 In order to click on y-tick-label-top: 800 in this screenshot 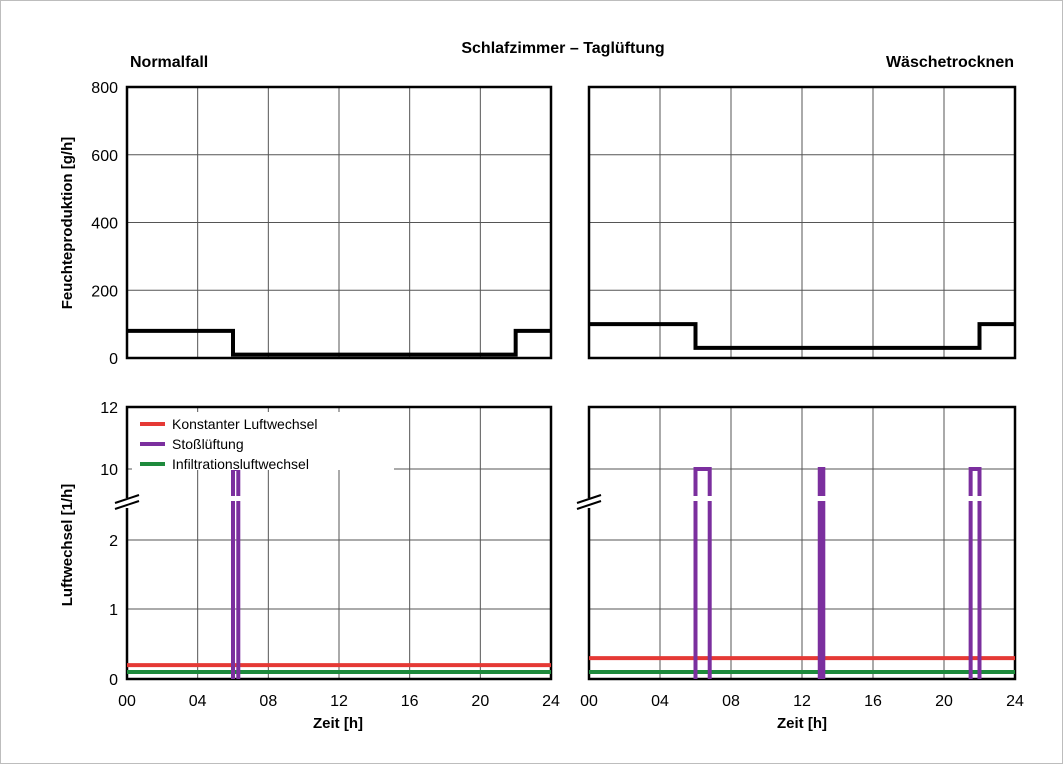, I will do `click(104, 88)`.